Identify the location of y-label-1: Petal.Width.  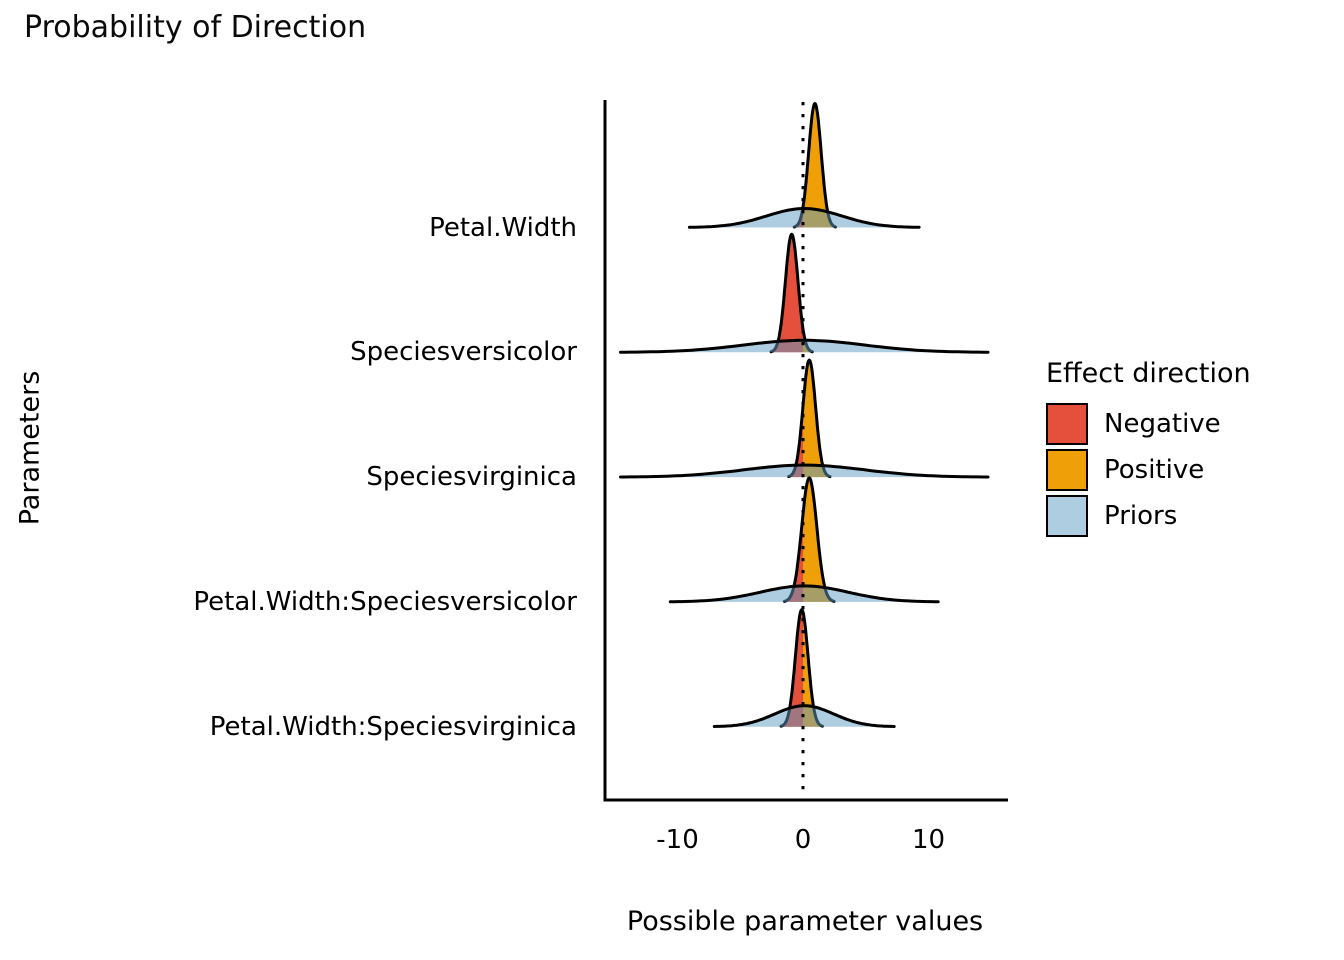
(503, 227).